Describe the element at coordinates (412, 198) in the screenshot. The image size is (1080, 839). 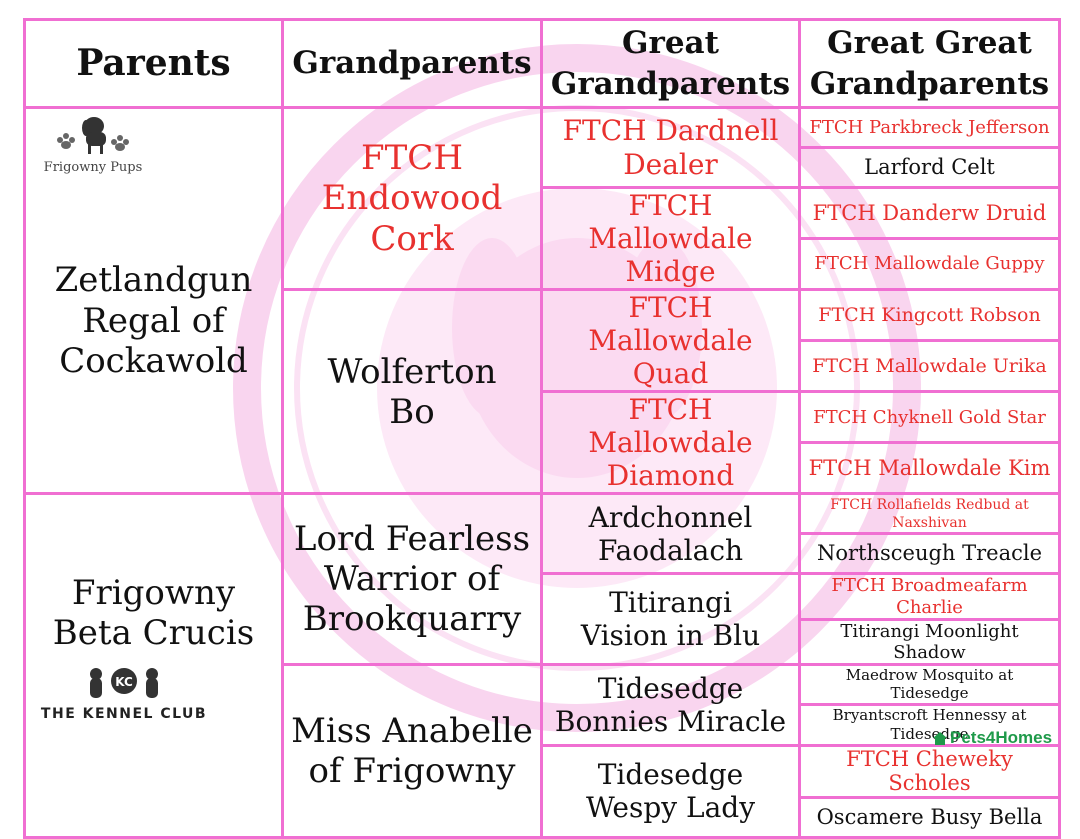
I see `grandparent-1: FTCH Endowood Cork` at that location.